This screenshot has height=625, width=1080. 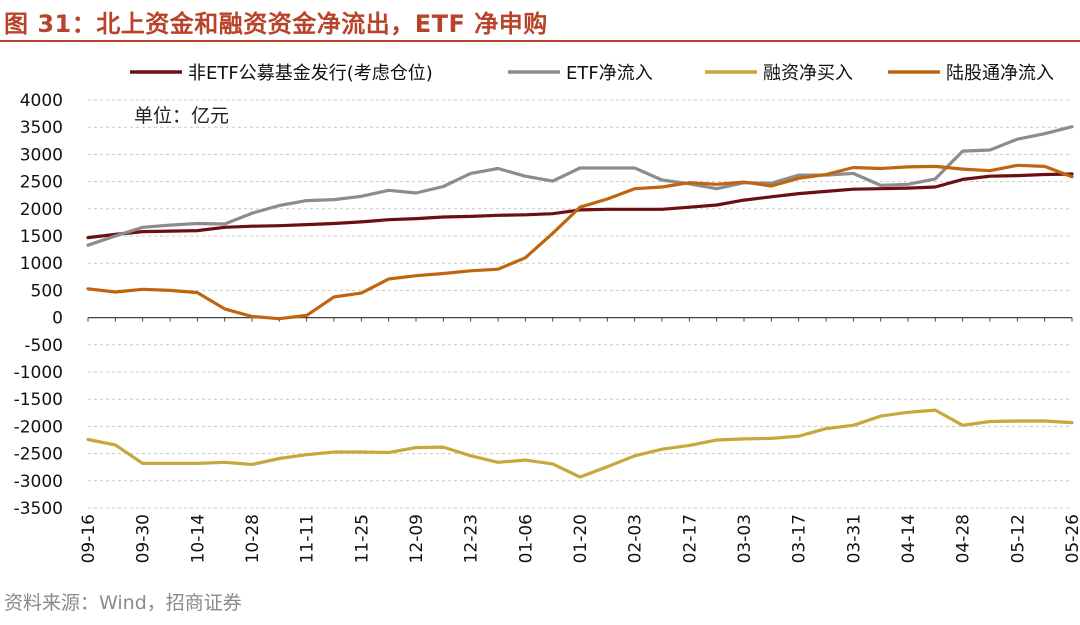 What do you see at coordinates (909, 538) in the screenshot?
I see `x-tick-label: 04-14` at bounding box center [909, 538].